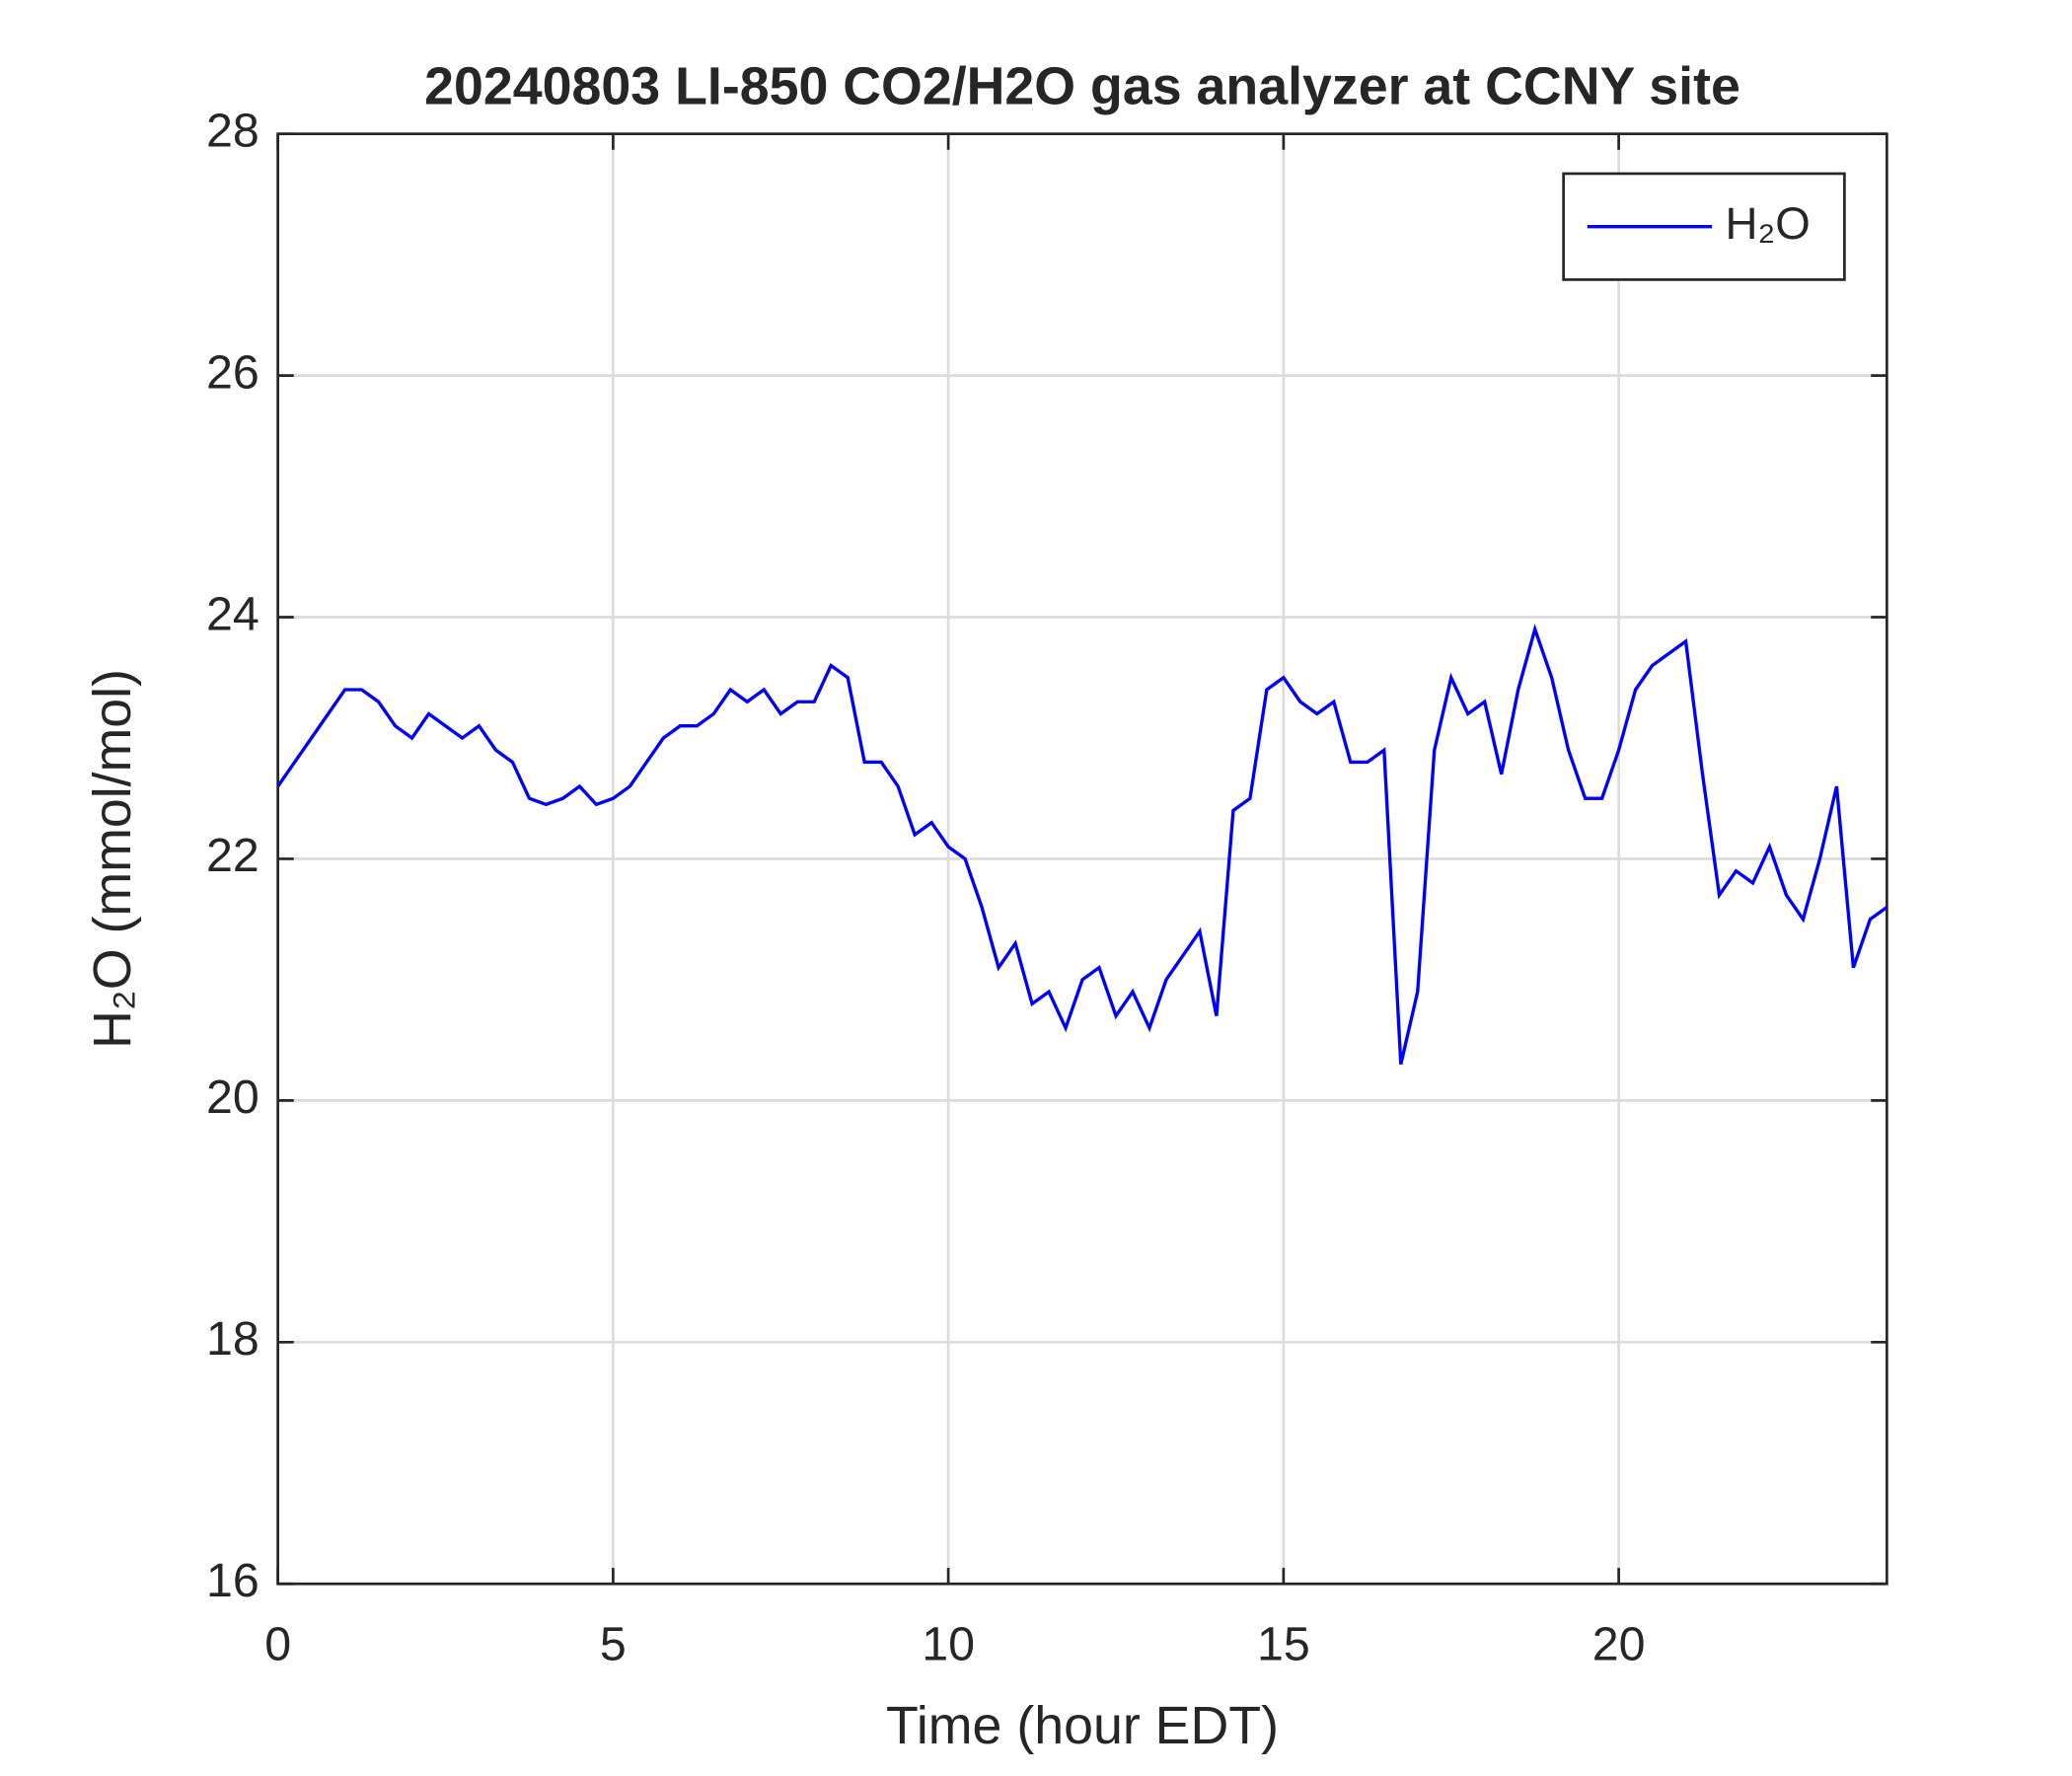 This screenshot has width=2072, height=1776. Describe the element at coordinates (1083, 1726) in the screenshot. I see `x-axis-label: Time (hour EDT)` at that location.